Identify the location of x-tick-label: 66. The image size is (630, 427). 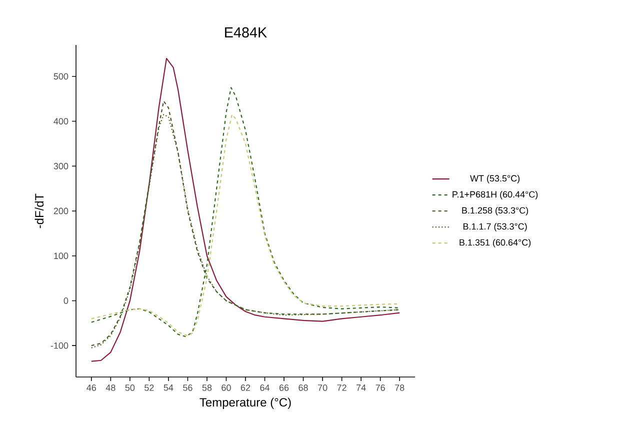
(284, 387).